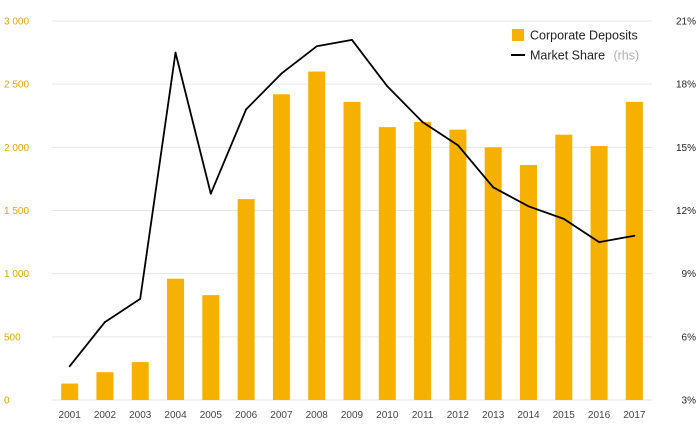 The height and width of the screenshot is (433, 700). I want to click on x-tick-label: 2014, so click(528, 415).